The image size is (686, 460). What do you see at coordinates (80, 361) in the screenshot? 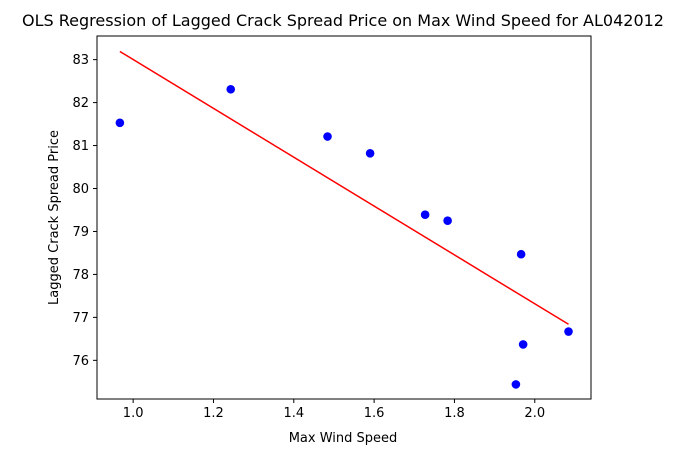
I see `y-tick-label: 76` at bounding box center [80, 361].